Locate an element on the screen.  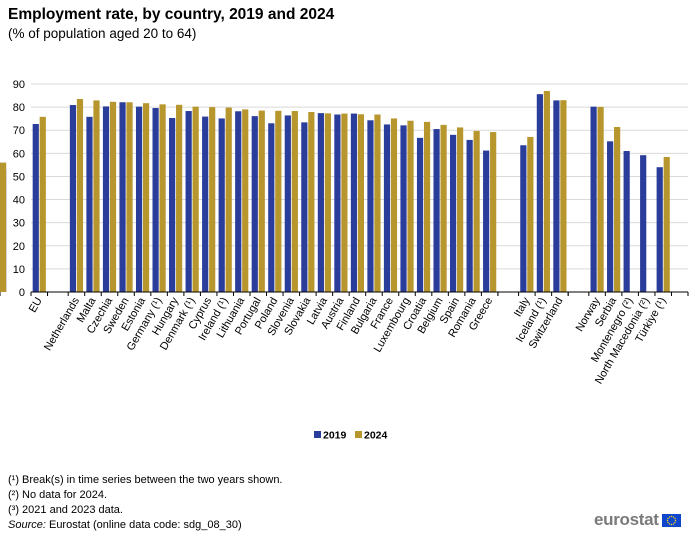
logo-wordmark: eurostat is located at coordinates (626, 519).